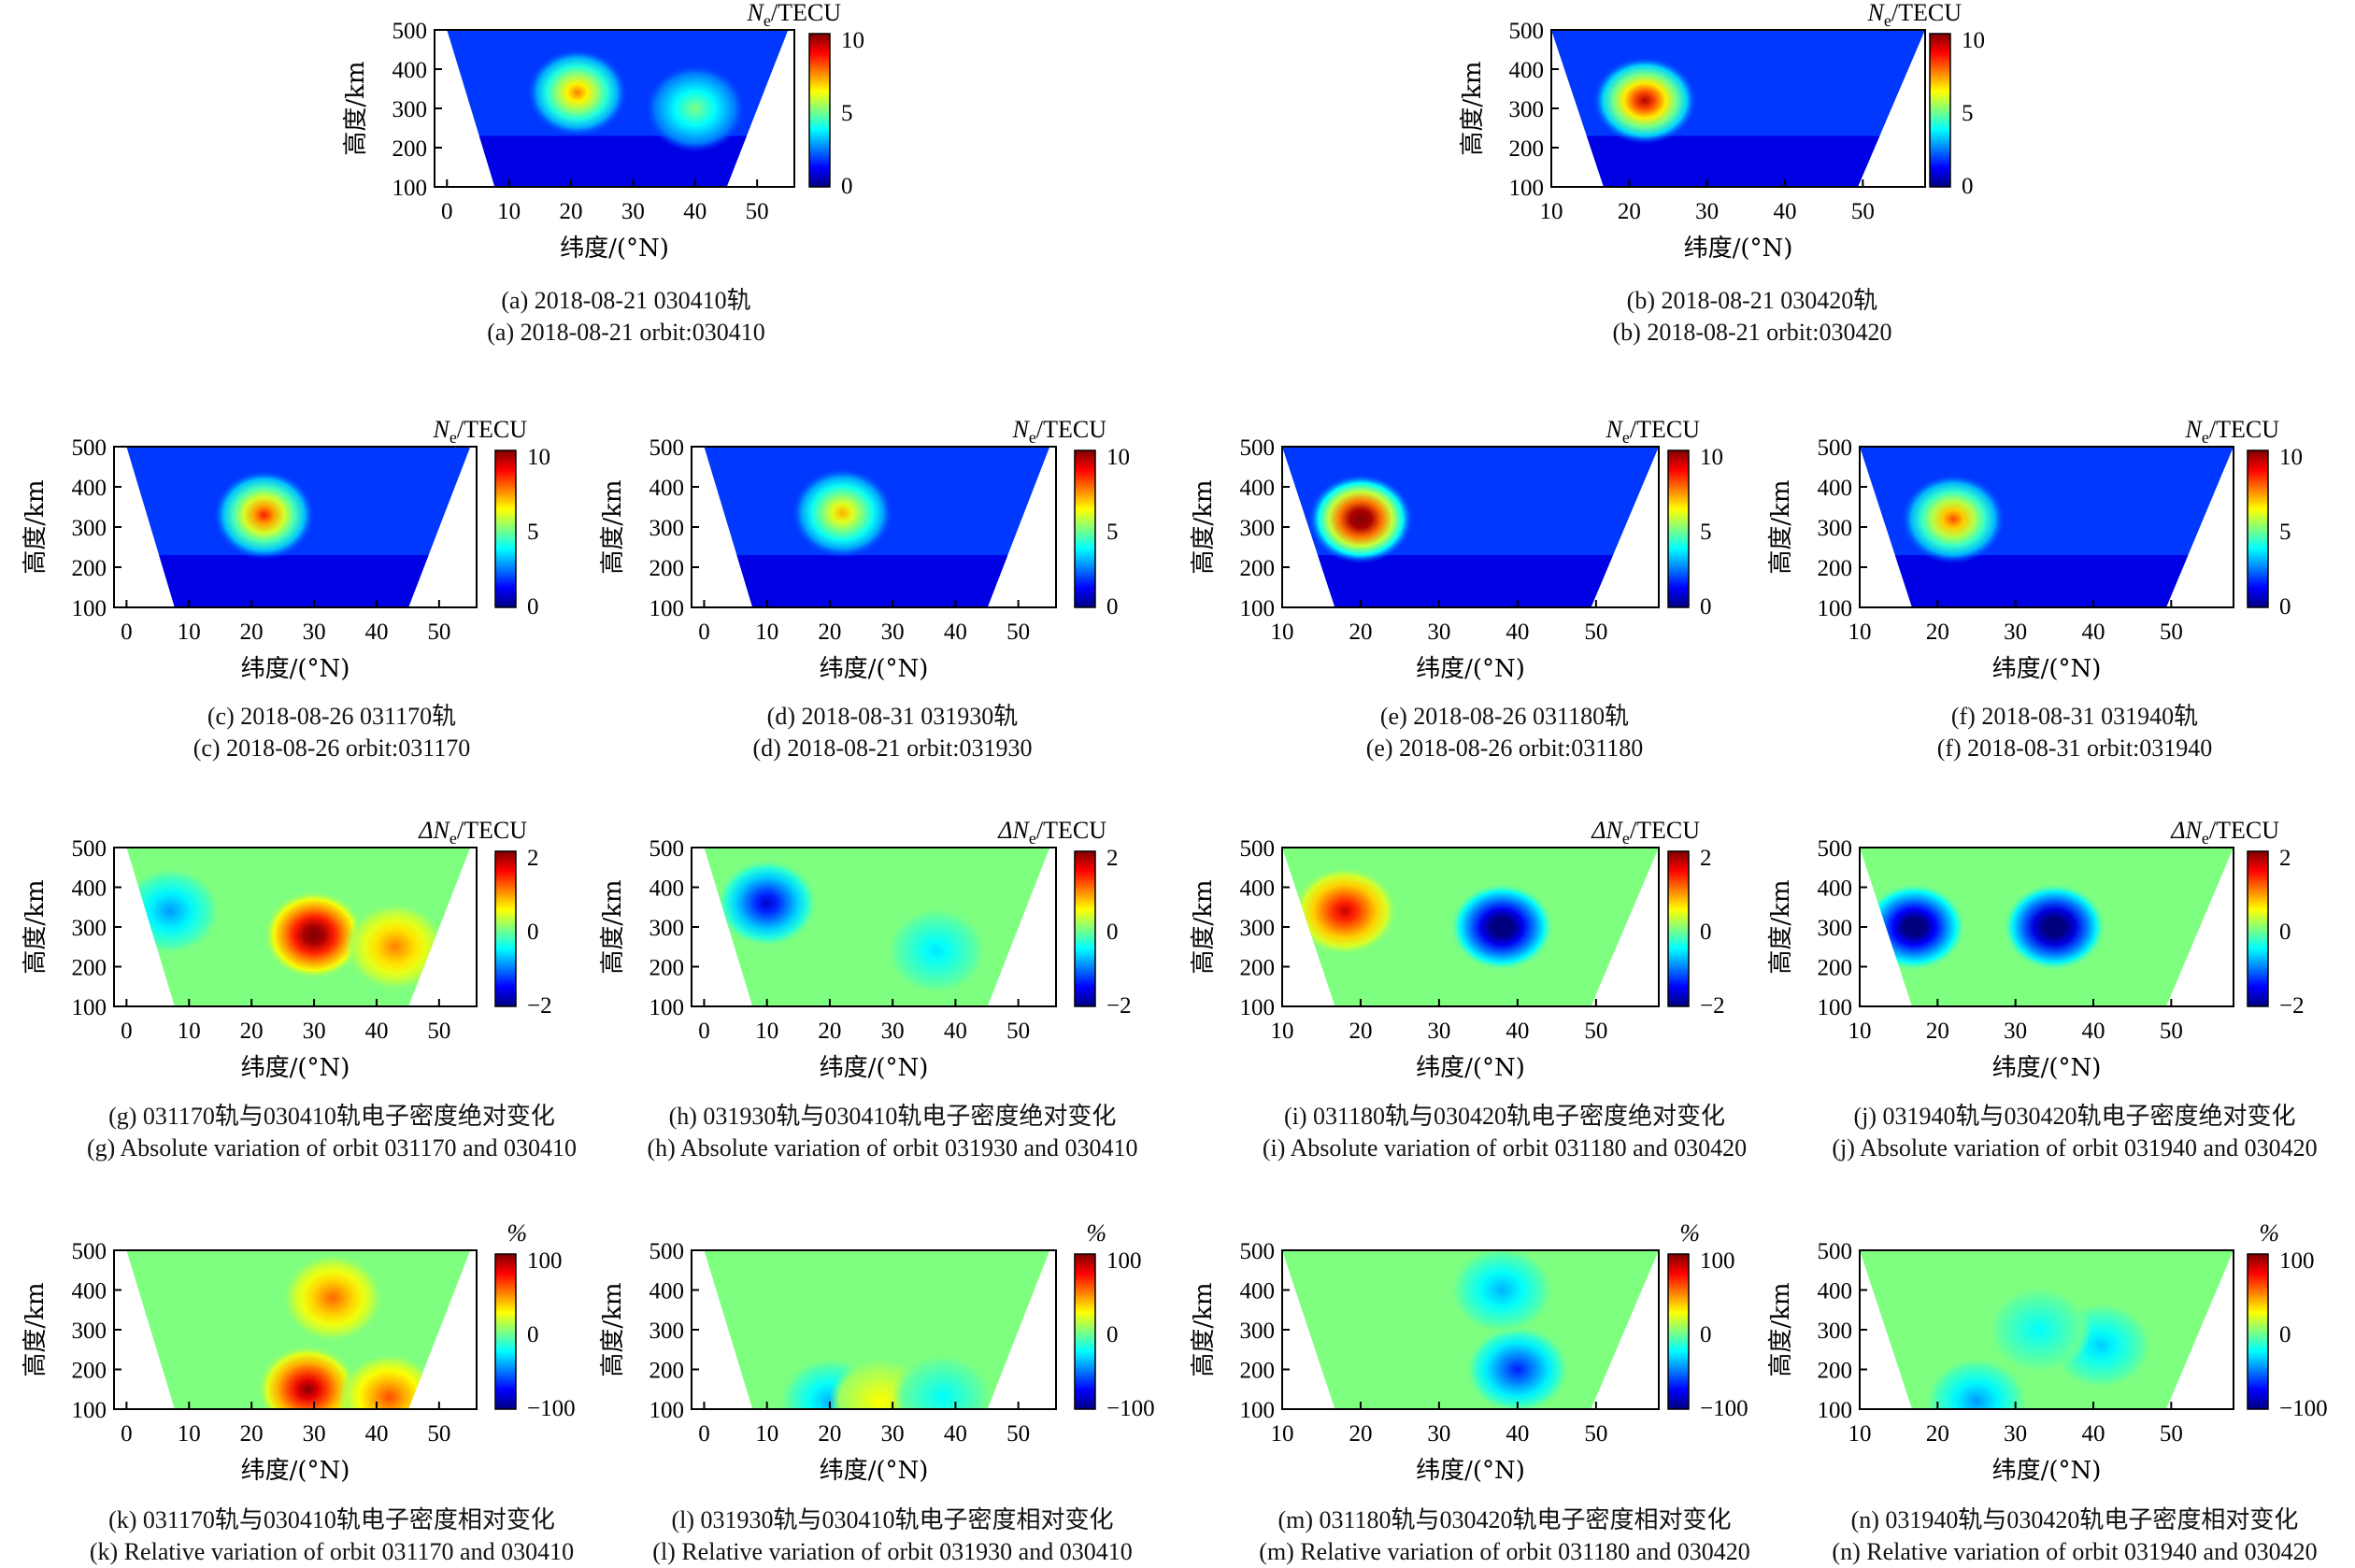  Describe the element at coordinates (1724, 1409) in the screenshot. I see `colorbar-tick-label: −100` at that location.